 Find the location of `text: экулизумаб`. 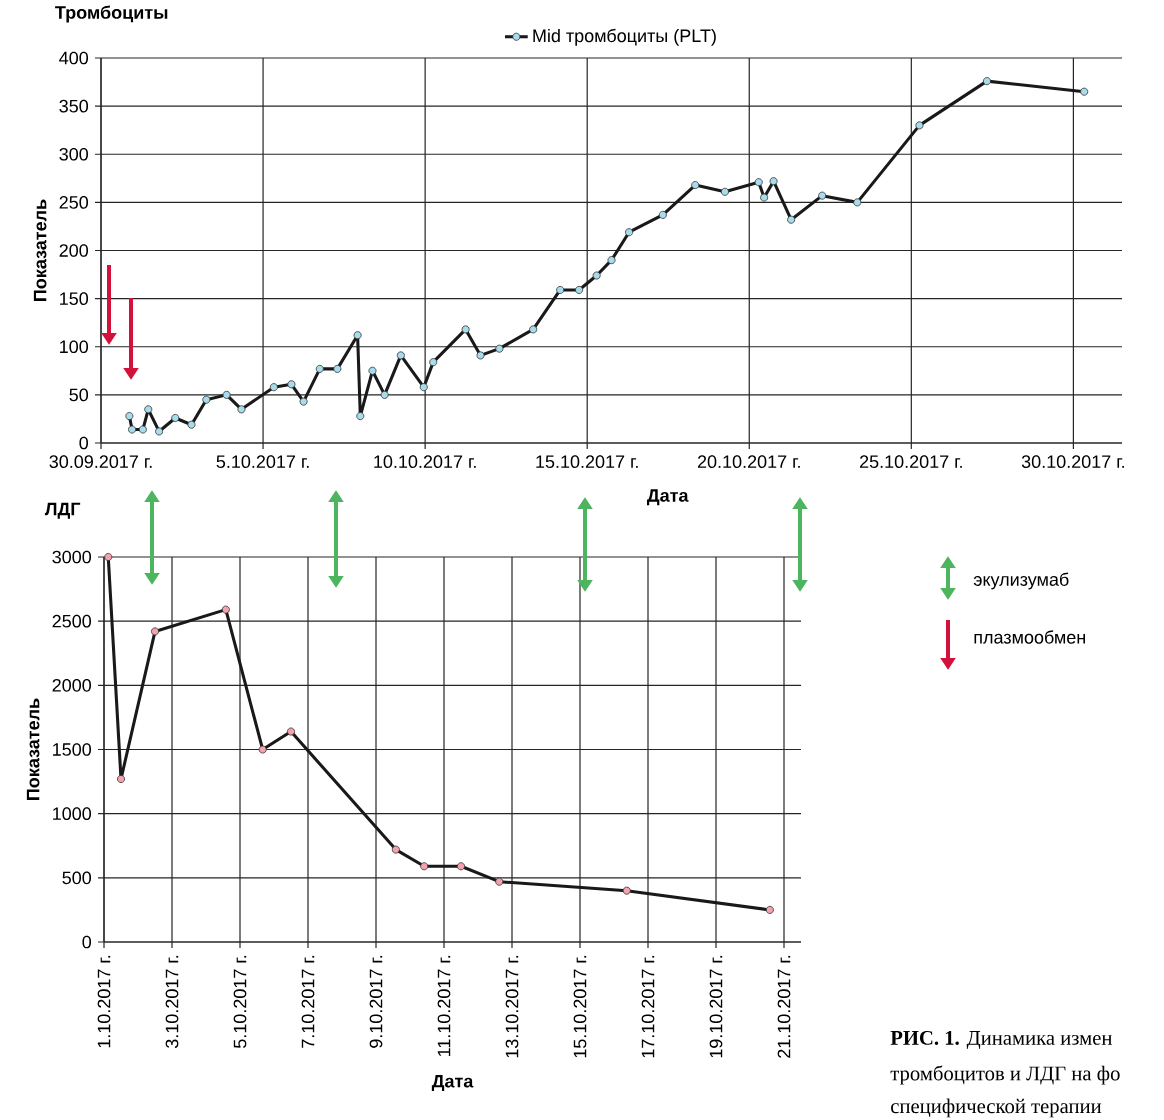

text: экулизумаб is located at coordinates (1021, 581).